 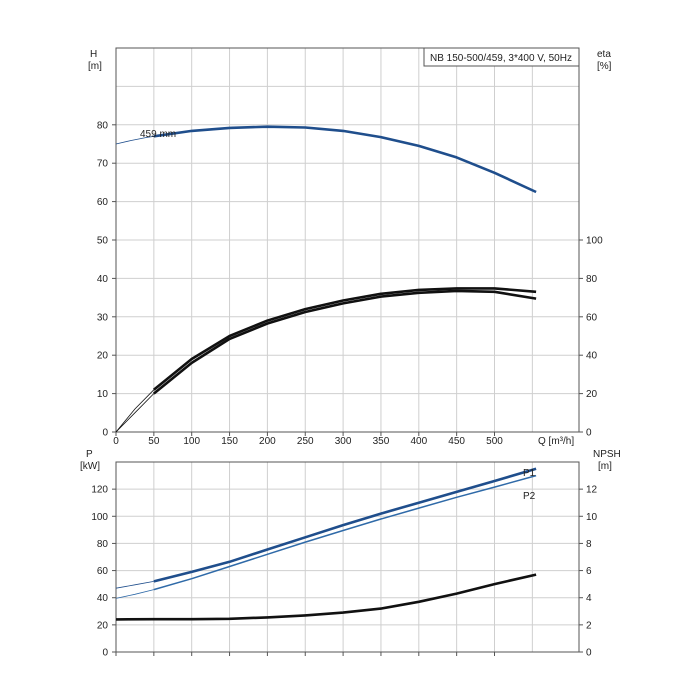 What do you see at coordinates (592, 394) in the screenshot?
I see `top-y2-tick-label: 20` at bounding box center [592, 394].